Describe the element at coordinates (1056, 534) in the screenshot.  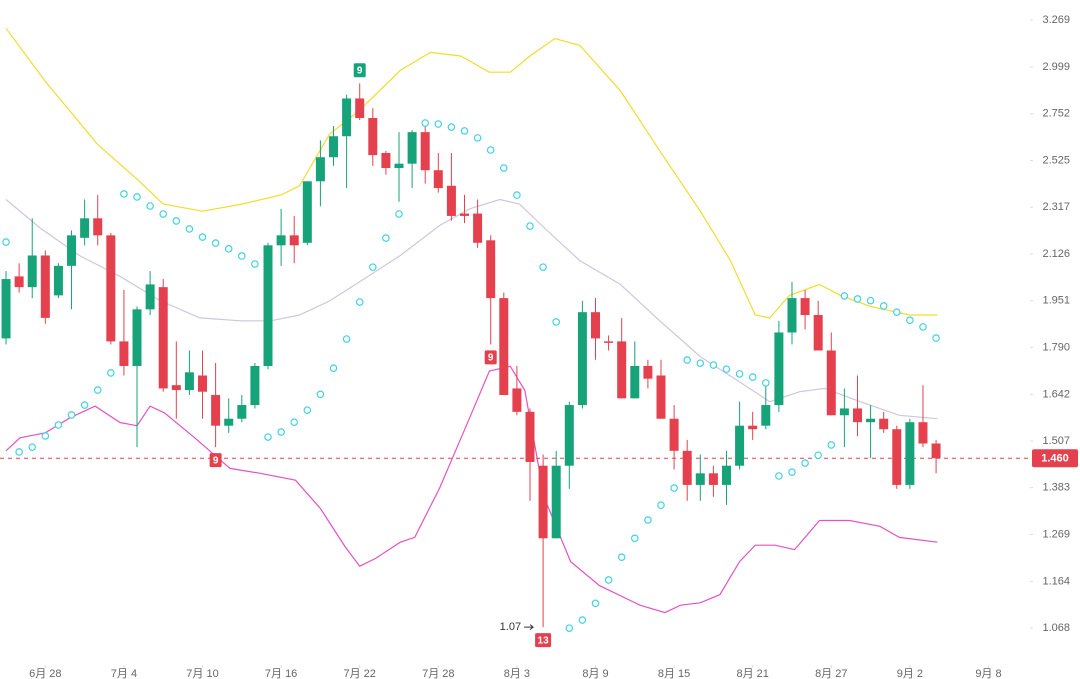
I see `y-tick-label: 1.269` at that location.